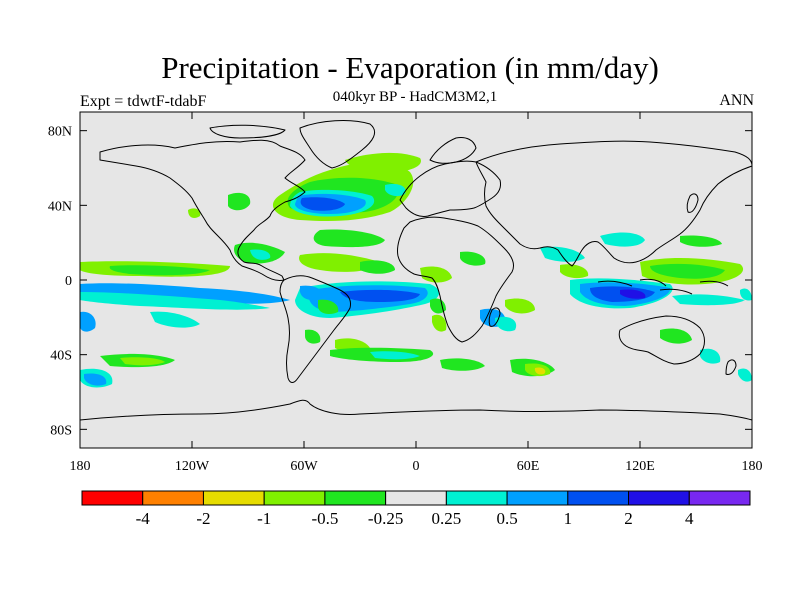 Image resolution: width=800 pixels, height=600 pixels. I want to click on contour-east-africa-green, so click(520, 306).